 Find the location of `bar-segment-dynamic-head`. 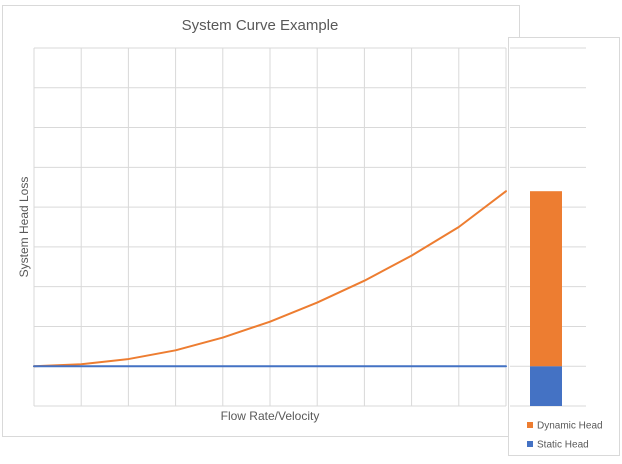

bar-segment-dynamic-head is located at coordinates (546, 279).